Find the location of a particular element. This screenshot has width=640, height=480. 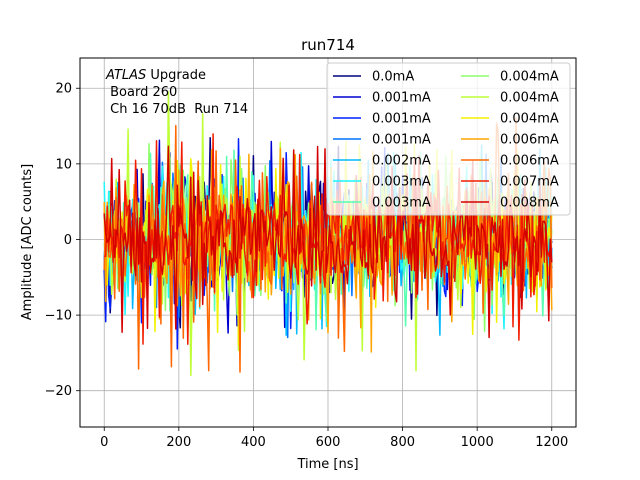

experiment-suffix: Upgrade is located at coordinates (176, 75).